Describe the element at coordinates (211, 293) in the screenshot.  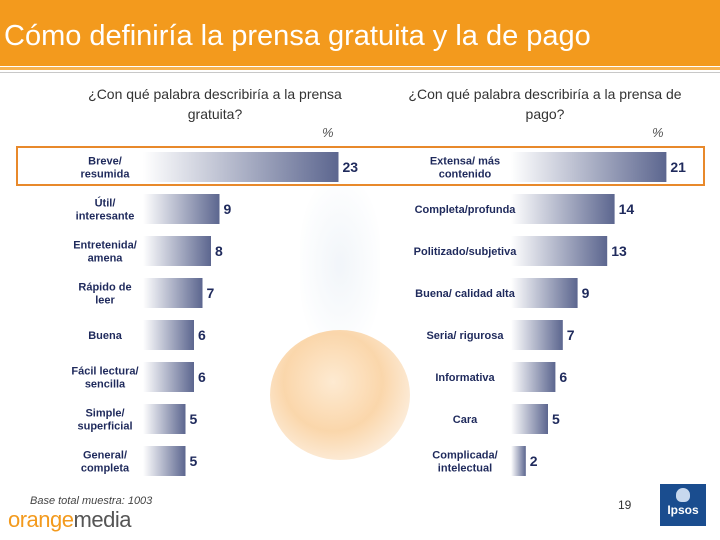
I see `left-value-label-3: 7` at that location.